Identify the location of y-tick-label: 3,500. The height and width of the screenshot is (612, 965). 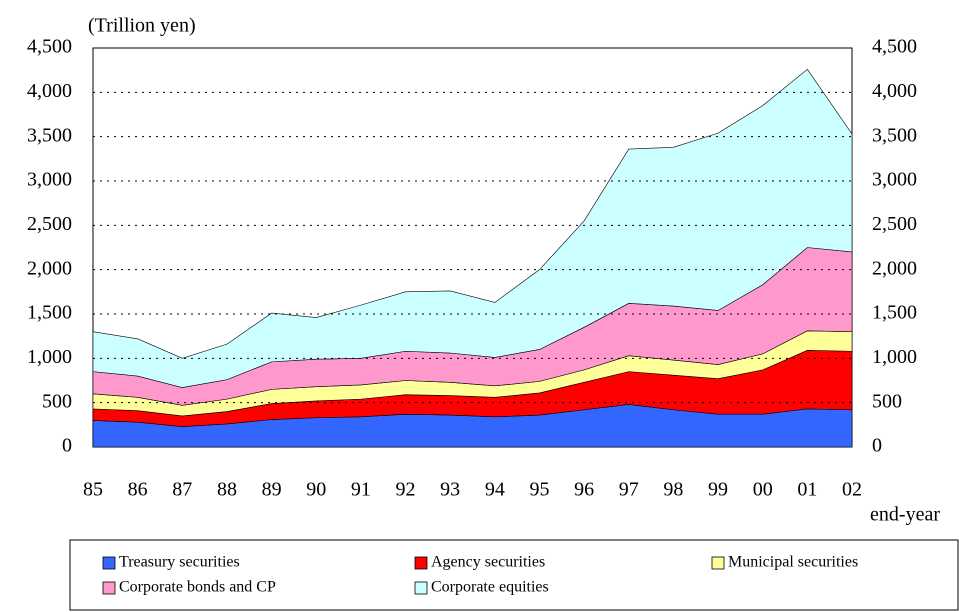
(49, 135).